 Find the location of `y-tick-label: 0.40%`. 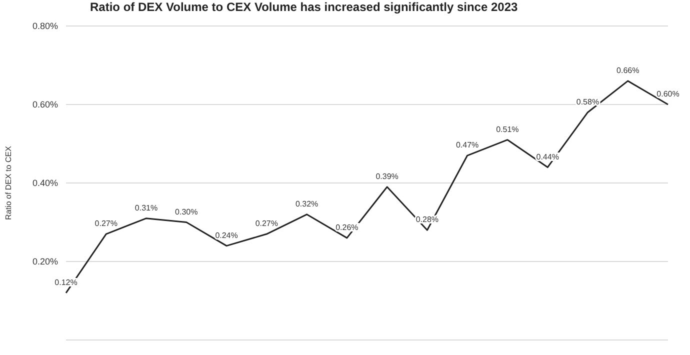

y-tick-label: 0.40% is located at coordinates (45, 183).